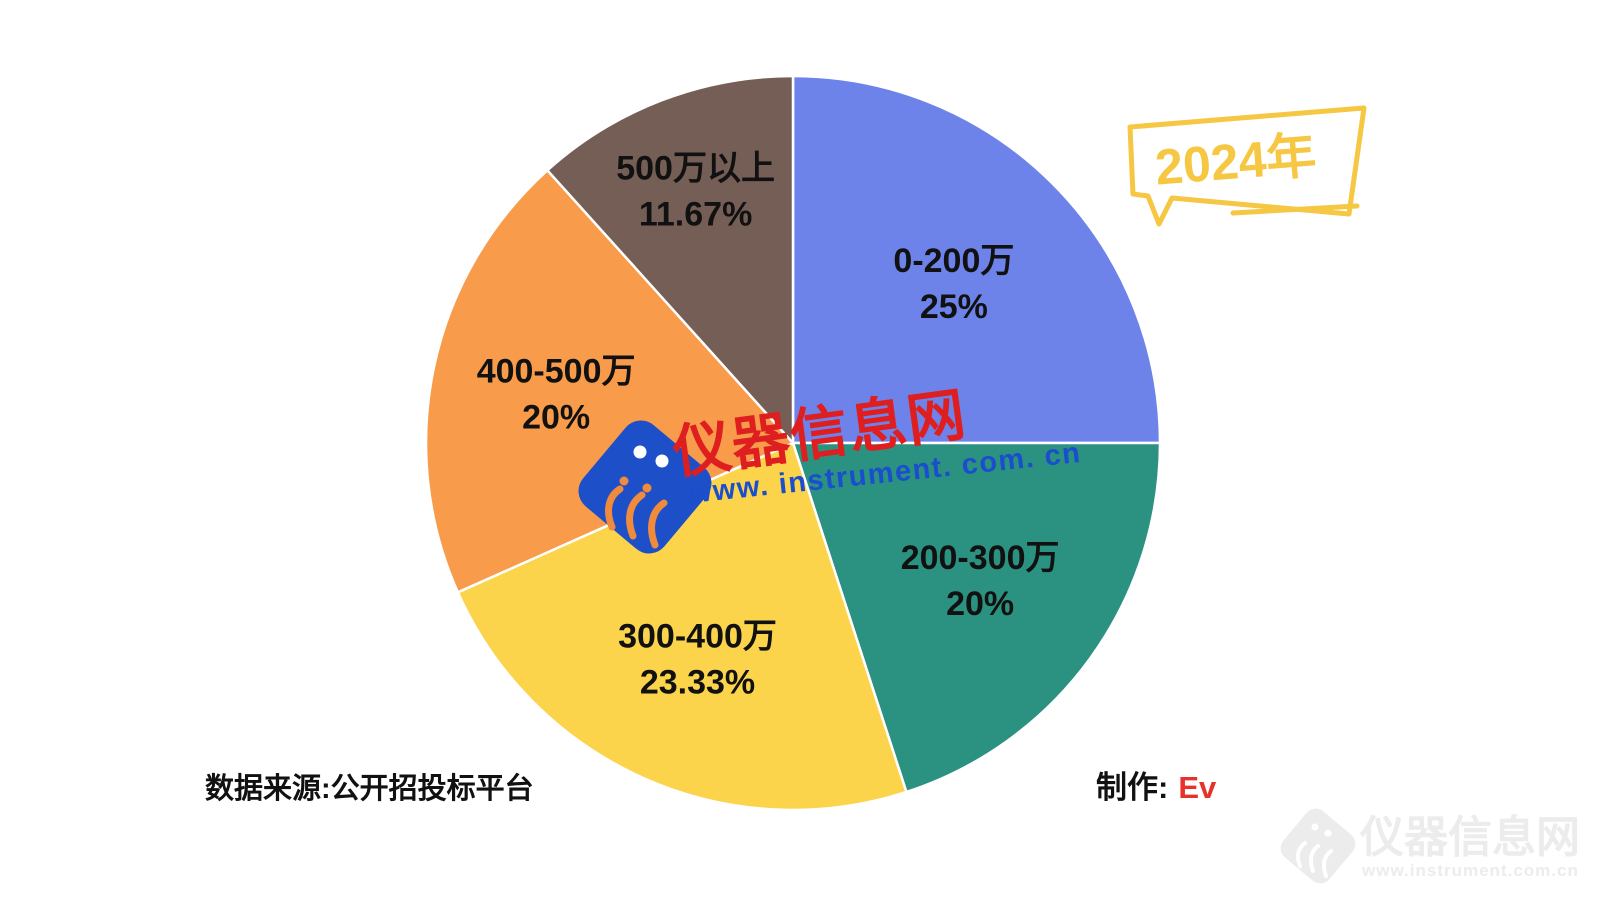 The height and width of the screenshot is (900, 1600). What do you see at coordinates (1132, 787) in the screenshot?
I see `credit-label: 制作:` at bounding box center [1132, 787].